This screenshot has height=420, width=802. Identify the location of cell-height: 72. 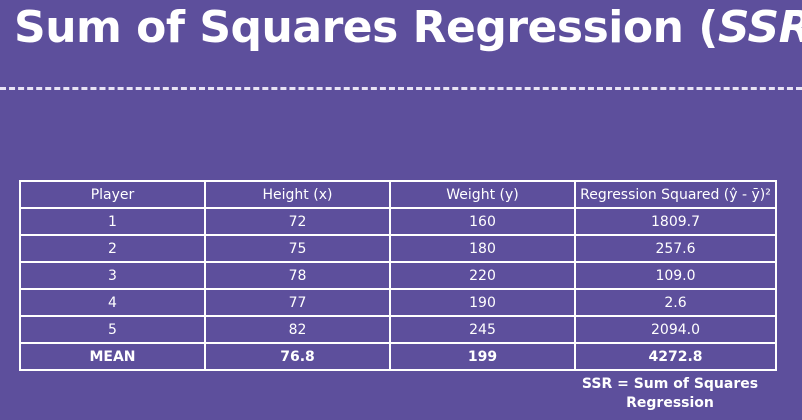
(297, 221).